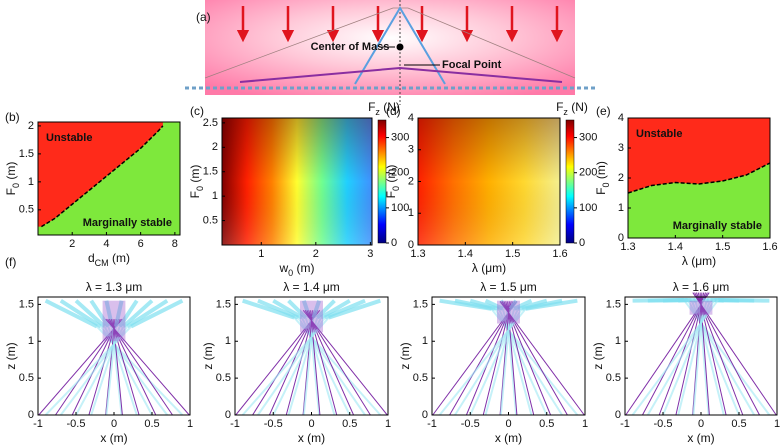 The image size is (780, 447). I want to click on sail-top, so click(701, 307).